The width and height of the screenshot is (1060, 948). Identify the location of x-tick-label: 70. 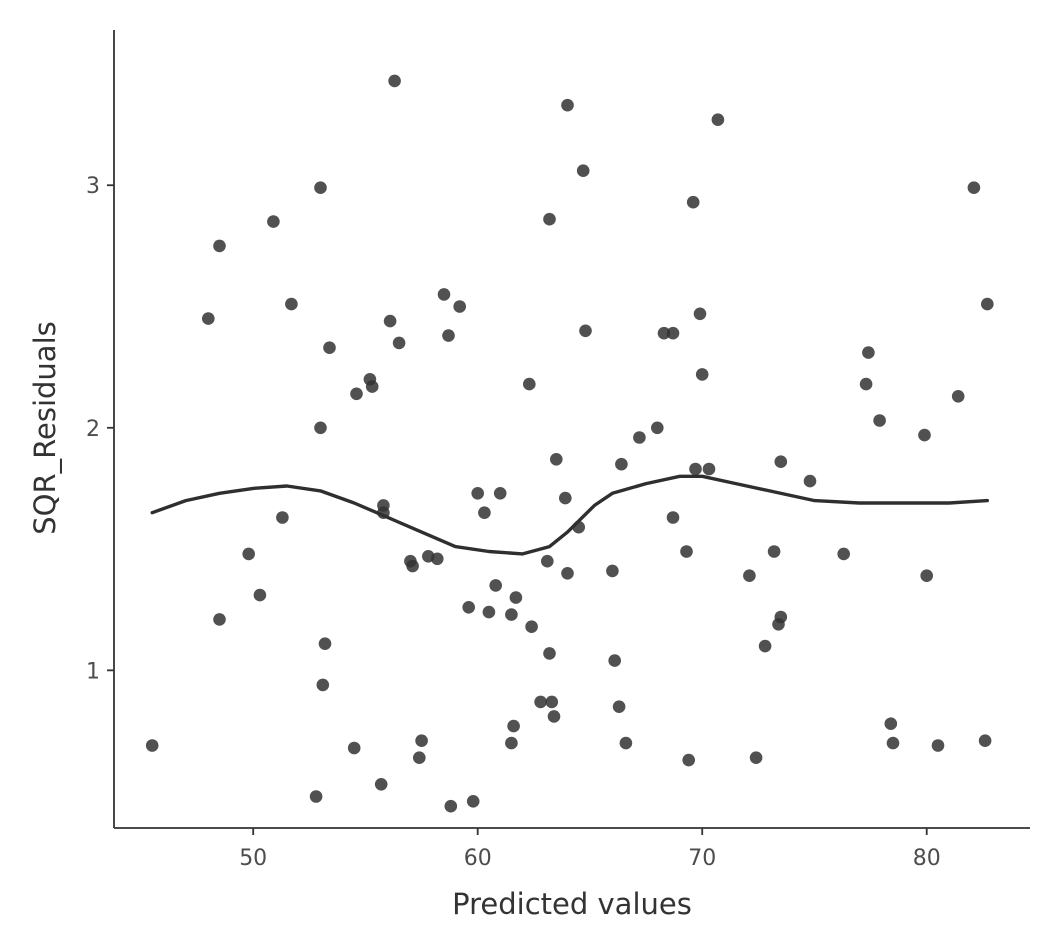
(702, 858).